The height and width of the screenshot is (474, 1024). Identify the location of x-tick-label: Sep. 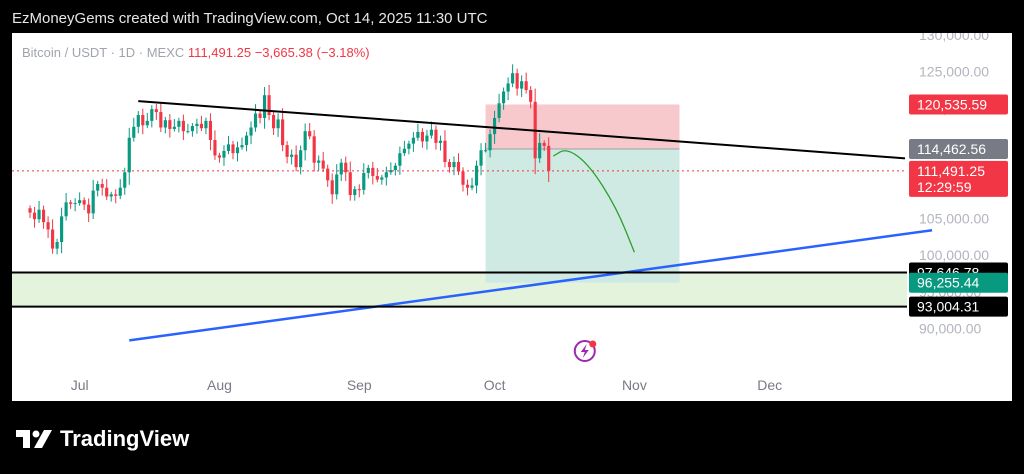
(359, 385).